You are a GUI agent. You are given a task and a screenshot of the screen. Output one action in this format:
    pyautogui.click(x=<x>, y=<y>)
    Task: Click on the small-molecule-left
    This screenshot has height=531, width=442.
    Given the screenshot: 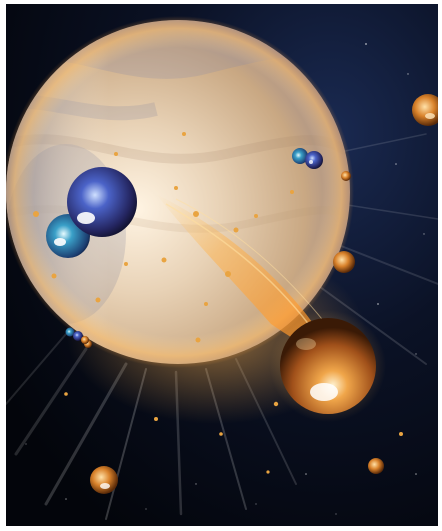 What is the action you would take?
    pyautogui.click(x=77, y=335)
    